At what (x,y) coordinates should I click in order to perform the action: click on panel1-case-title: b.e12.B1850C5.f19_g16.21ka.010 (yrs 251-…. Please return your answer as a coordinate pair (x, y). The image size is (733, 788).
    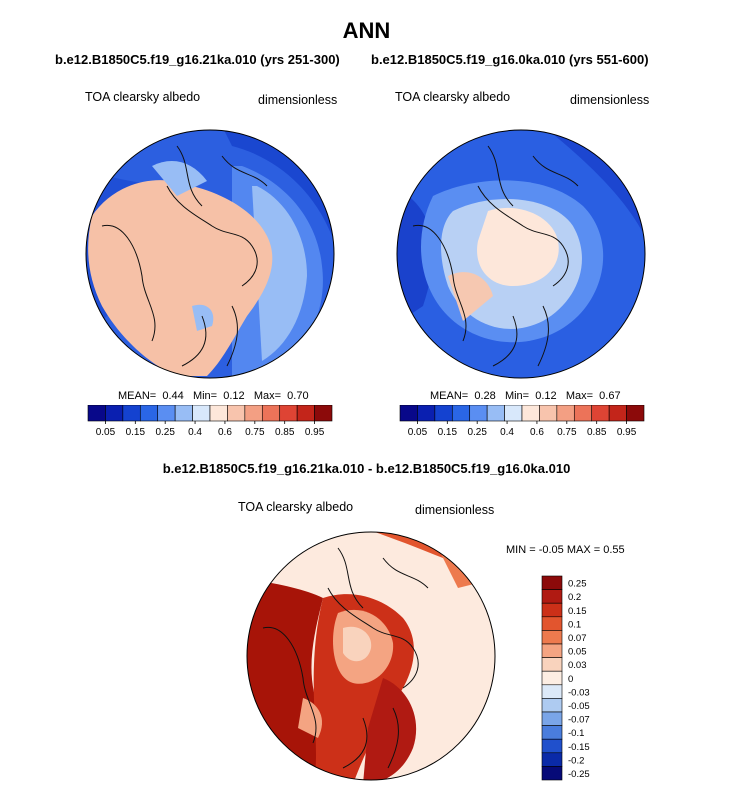
    Looking at the image, I should click on (197, 59).